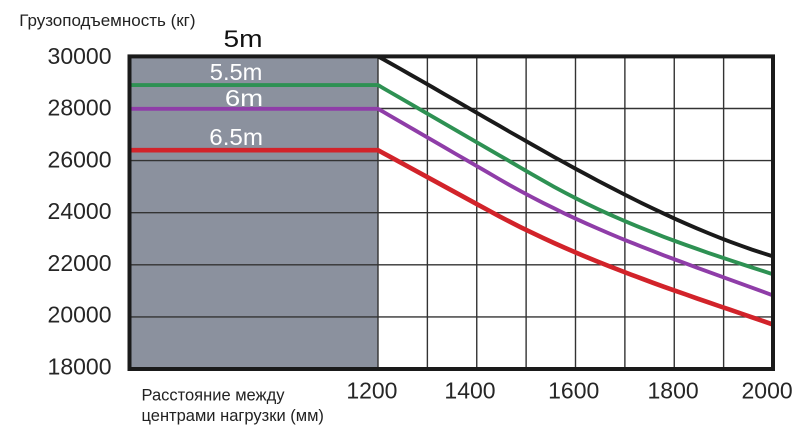 This screenshot has width=803, height=433. What do you see at coordinates (233, 416) in the screenshot?
I see `svg-text: центрами нагрузки (мм)` at bounding box center [233, 416].